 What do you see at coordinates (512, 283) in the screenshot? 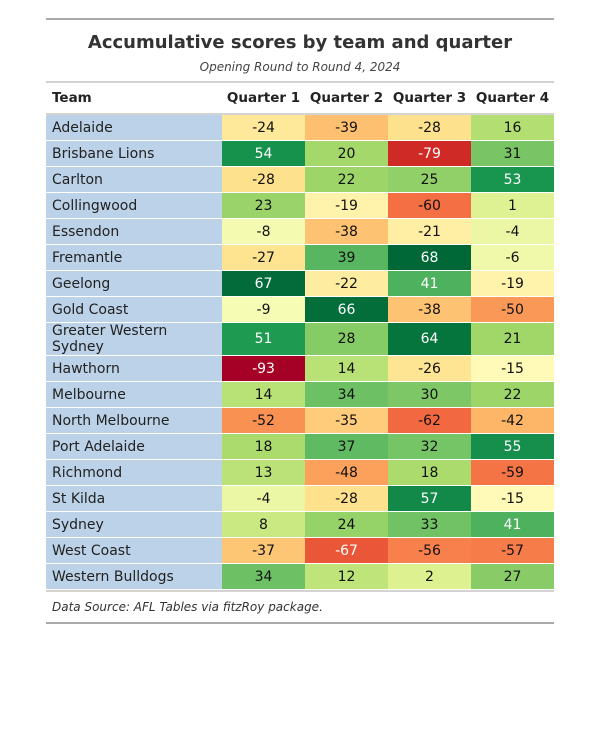
I see `score-cell-quarter-4: -19` at bounding box center [512, 283].